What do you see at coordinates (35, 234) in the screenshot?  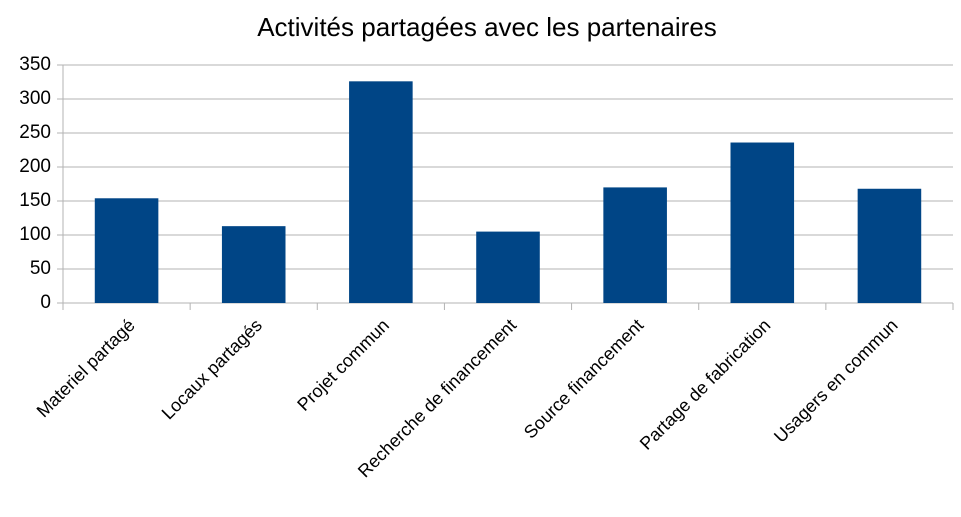 I see `y-tick-label: 100` at bounding box center [35, 234].